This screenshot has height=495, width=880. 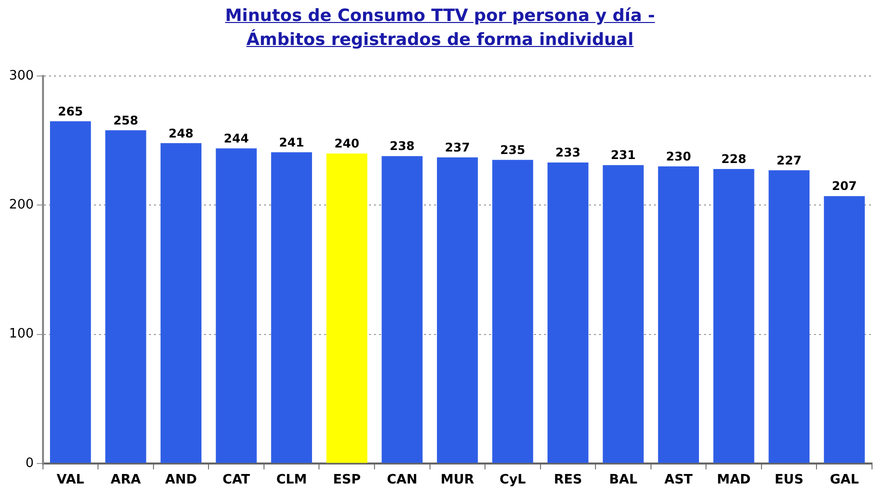 I want to click on x-tick-label: ESP, so click(x=346, y=480).